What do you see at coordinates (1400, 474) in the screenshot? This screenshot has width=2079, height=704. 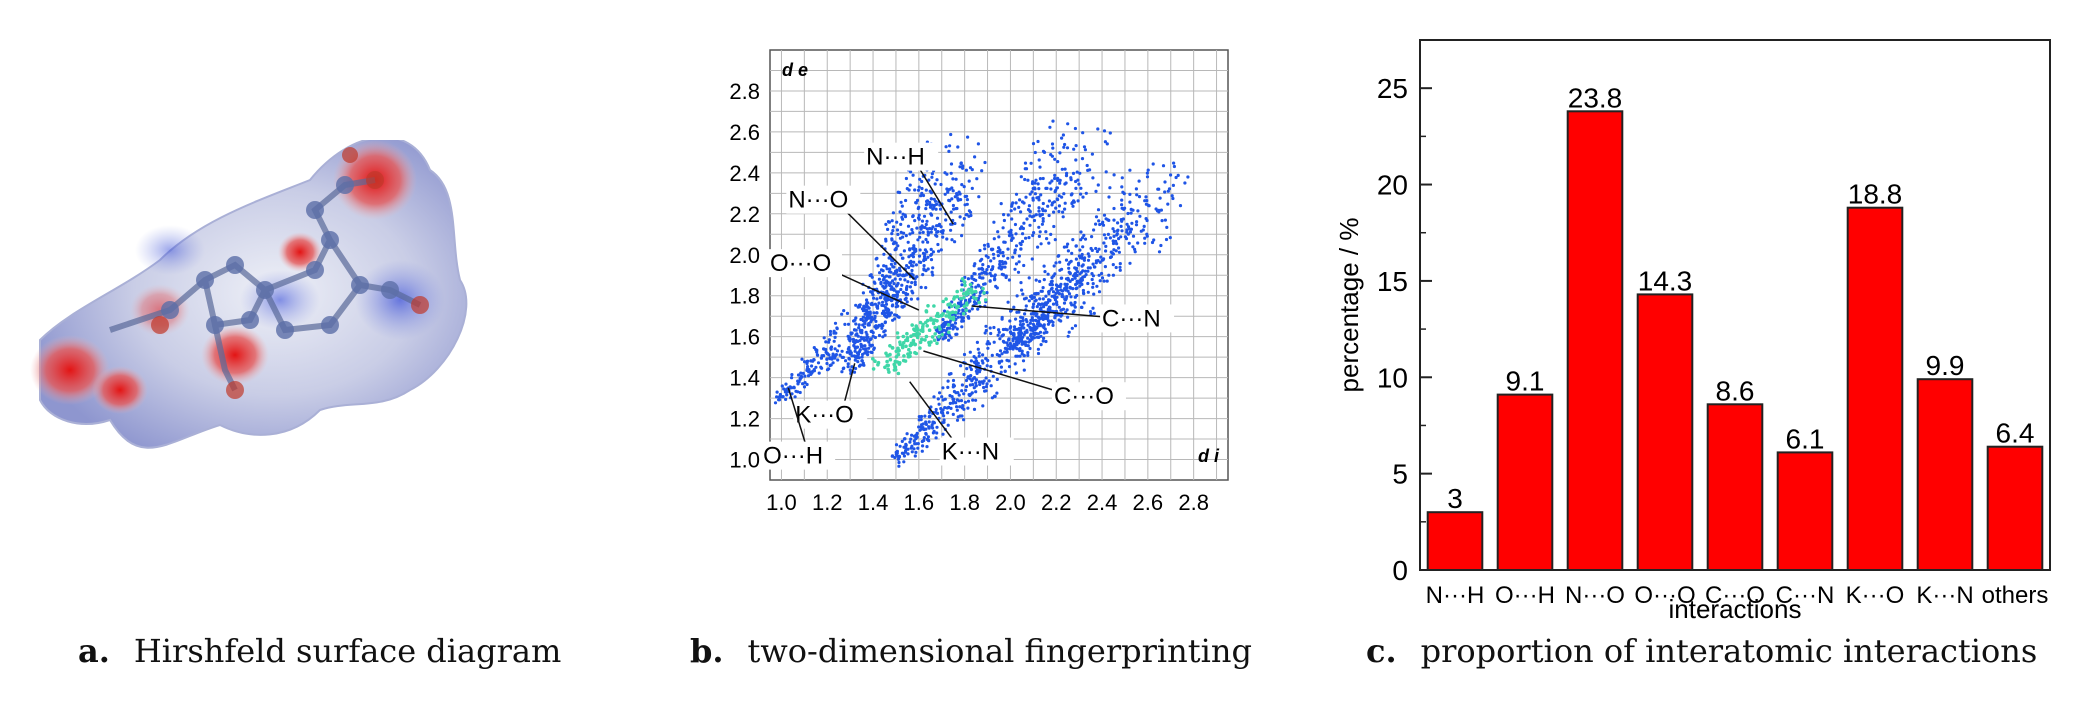 I see `y-tick-label: 5` at bounding box center [1400, 474].